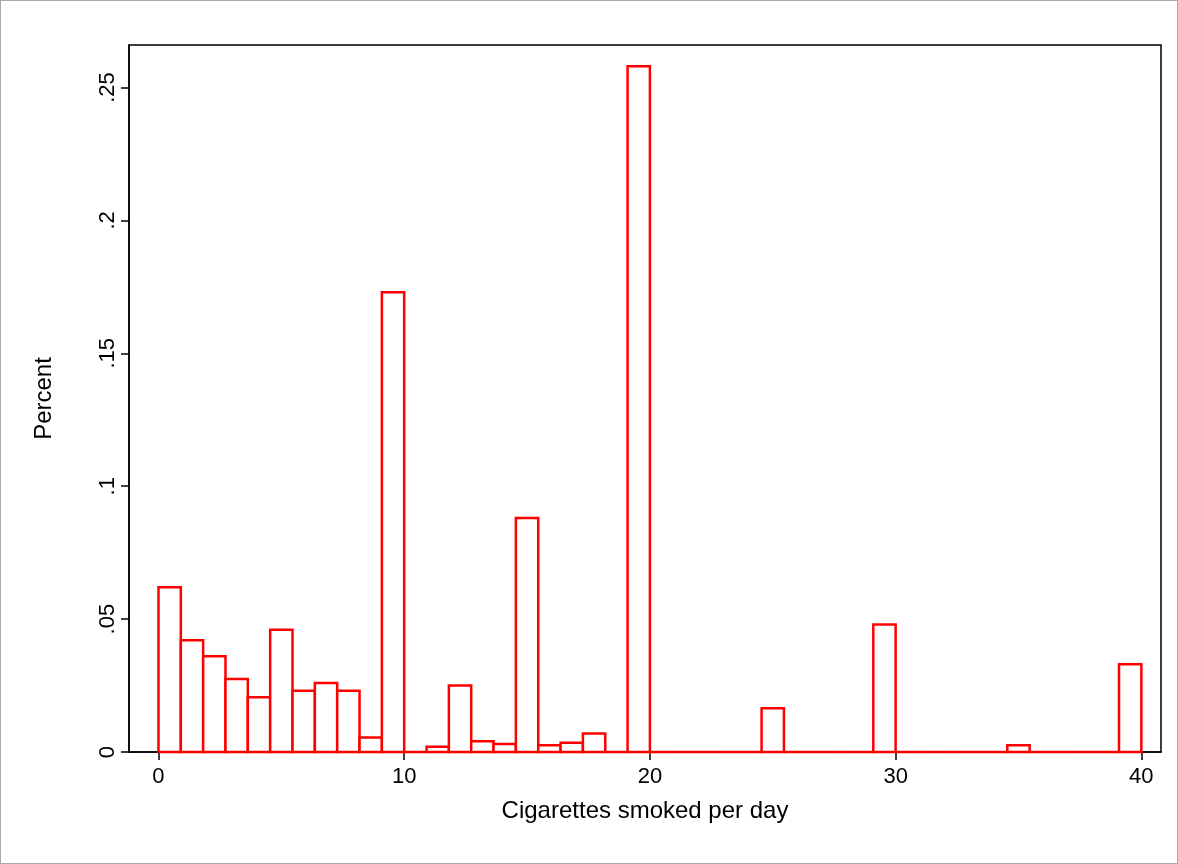  What do you see at coordinates (106, 486) in the screenshot?
I see `y-tick-label: .1` at bounding box center [106, 486].